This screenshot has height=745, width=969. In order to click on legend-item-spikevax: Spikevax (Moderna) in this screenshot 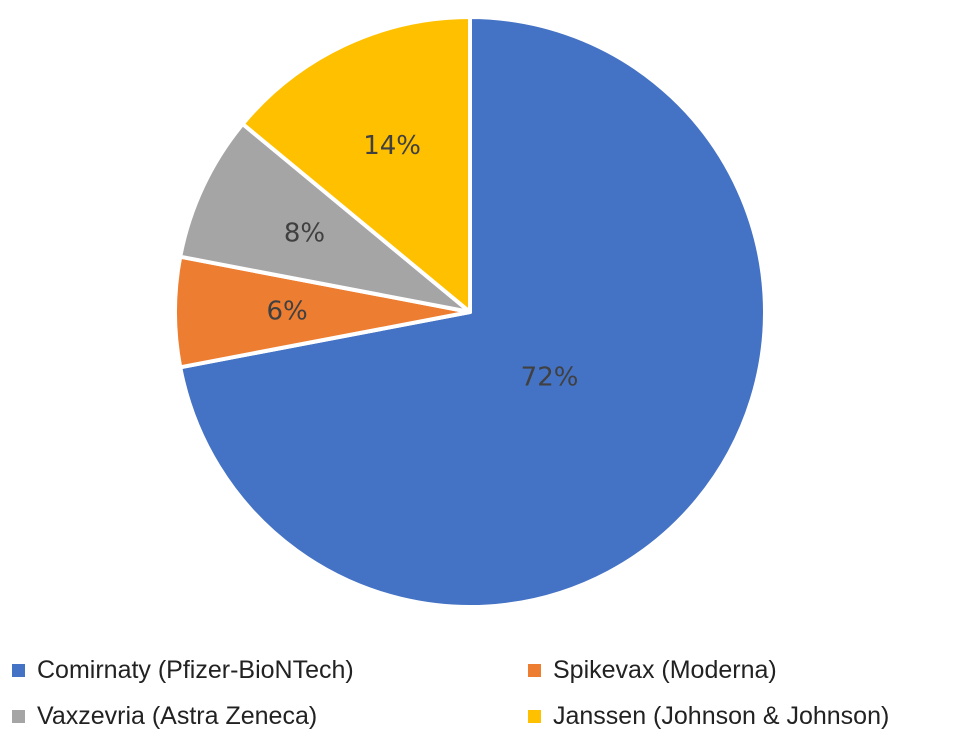, I will do `click(652, 670)`.